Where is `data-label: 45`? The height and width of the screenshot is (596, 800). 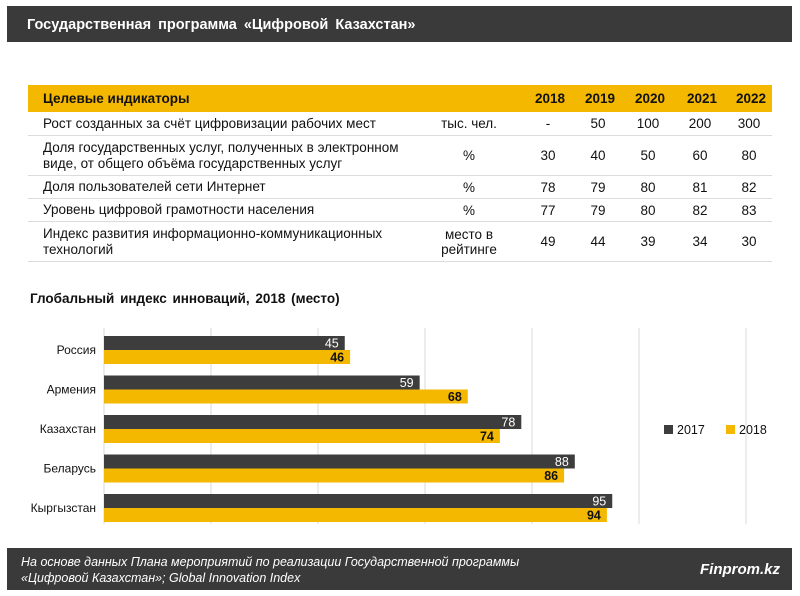
data-label: 45 is located at coordinates (332, 344).